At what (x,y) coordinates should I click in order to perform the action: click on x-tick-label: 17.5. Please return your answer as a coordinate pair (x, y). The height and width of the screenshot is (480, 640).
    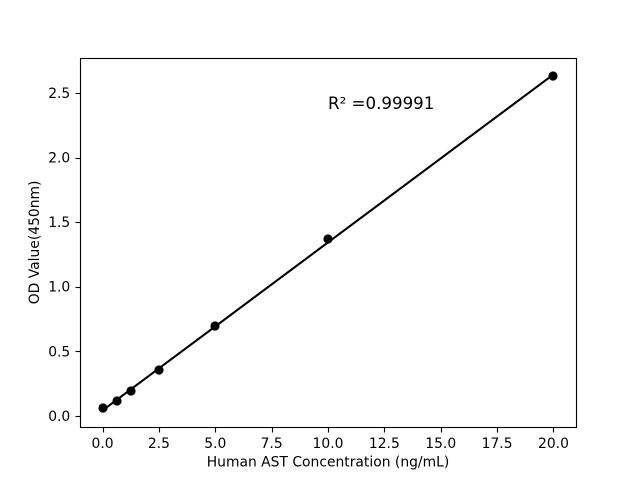
    Looking at the image, I should click on (497, 444).